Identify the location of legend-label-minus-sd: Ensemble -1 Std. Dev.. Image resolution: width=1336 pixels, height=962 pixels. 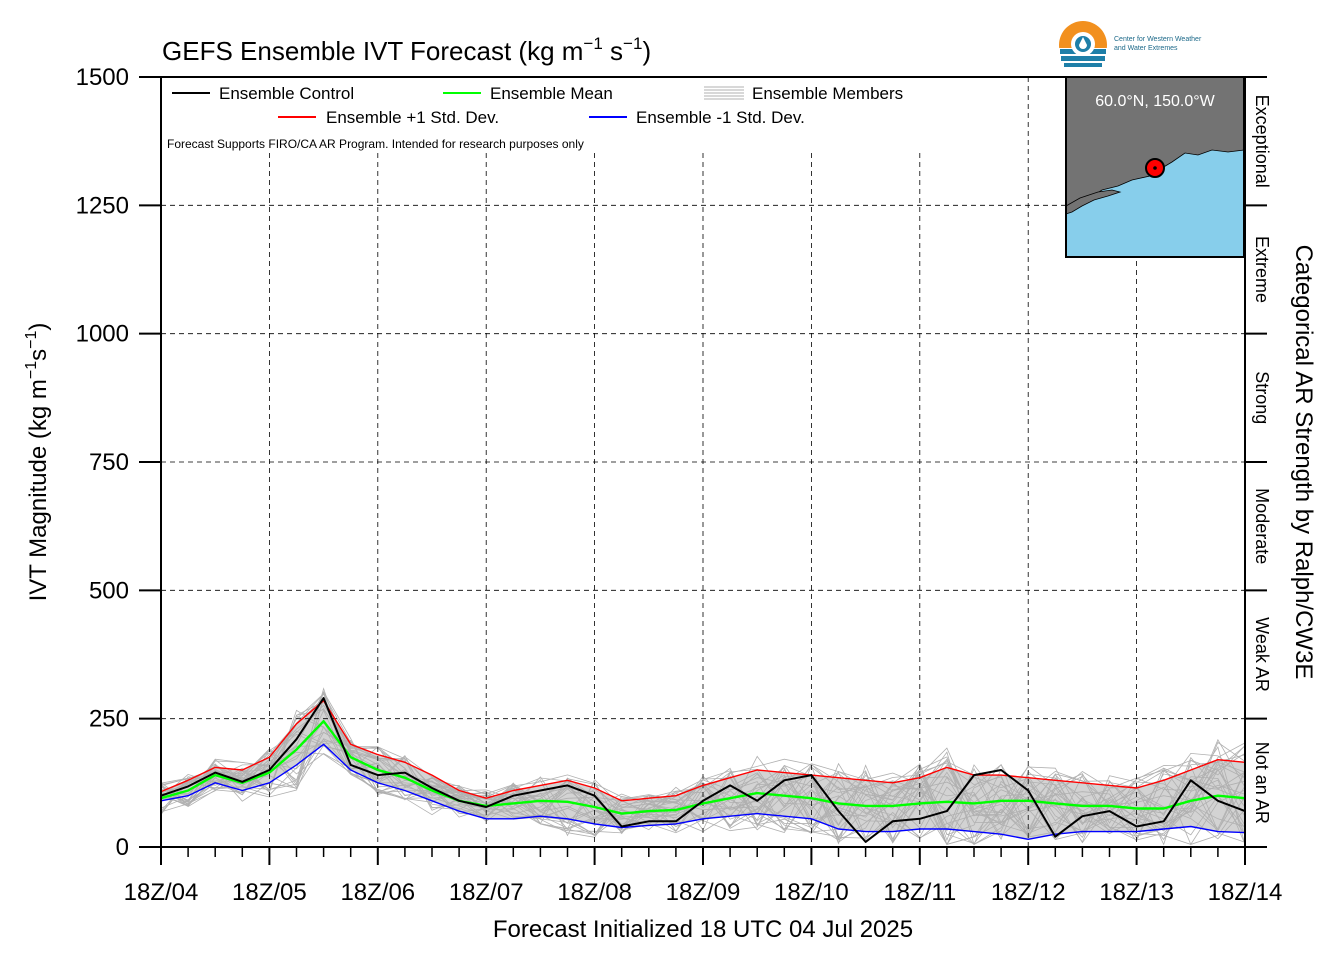
(720, 117).